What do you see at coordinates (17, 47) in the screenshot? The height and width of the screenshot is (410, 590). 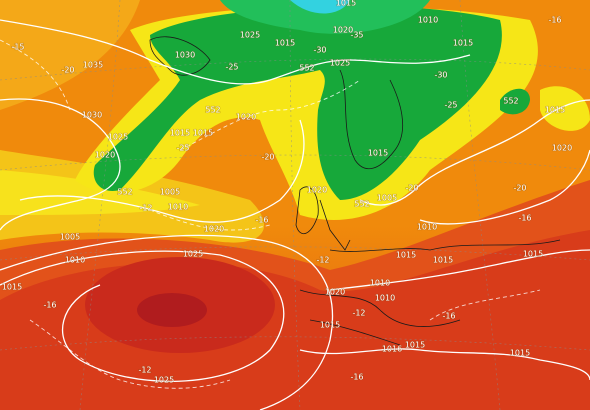 I see `contour-label: -15` at bounding box center [17, 47].